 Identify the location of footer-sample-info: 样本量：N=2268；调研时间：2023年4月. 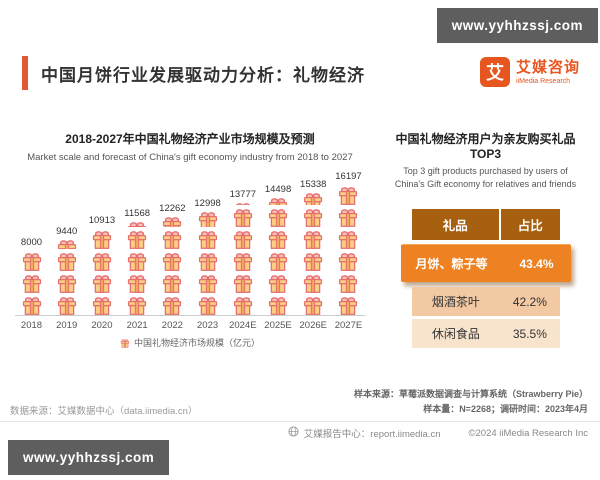
(505, 409).